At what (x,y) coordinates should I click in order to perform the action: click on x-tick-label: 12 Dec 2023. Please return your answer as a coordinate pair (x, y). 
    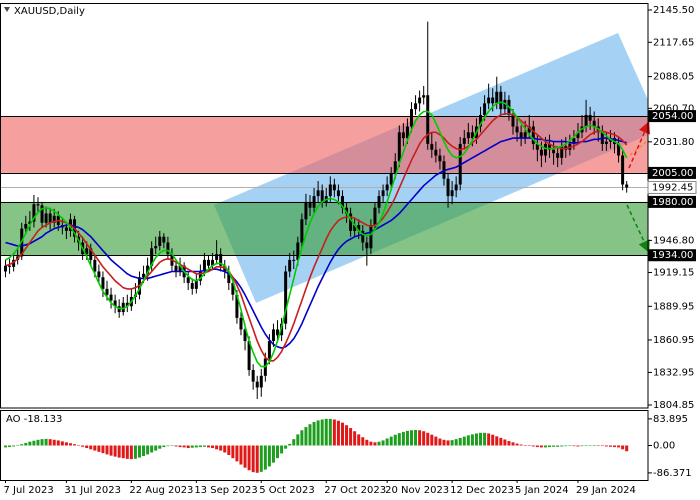
    Looking at the image, I should click on (482, 490).